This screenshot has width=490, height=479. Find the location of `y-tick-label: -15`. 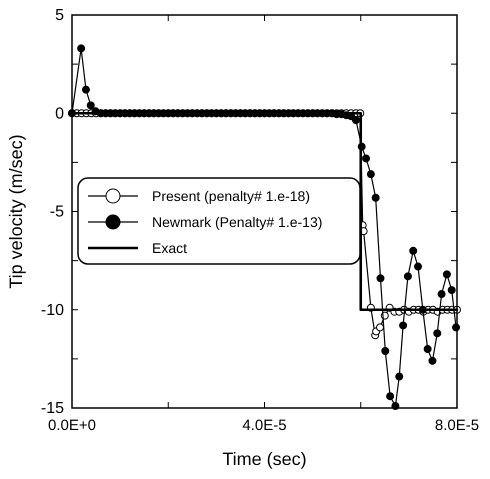

y-tick-label: -15 is located at coordinates (52, 408).